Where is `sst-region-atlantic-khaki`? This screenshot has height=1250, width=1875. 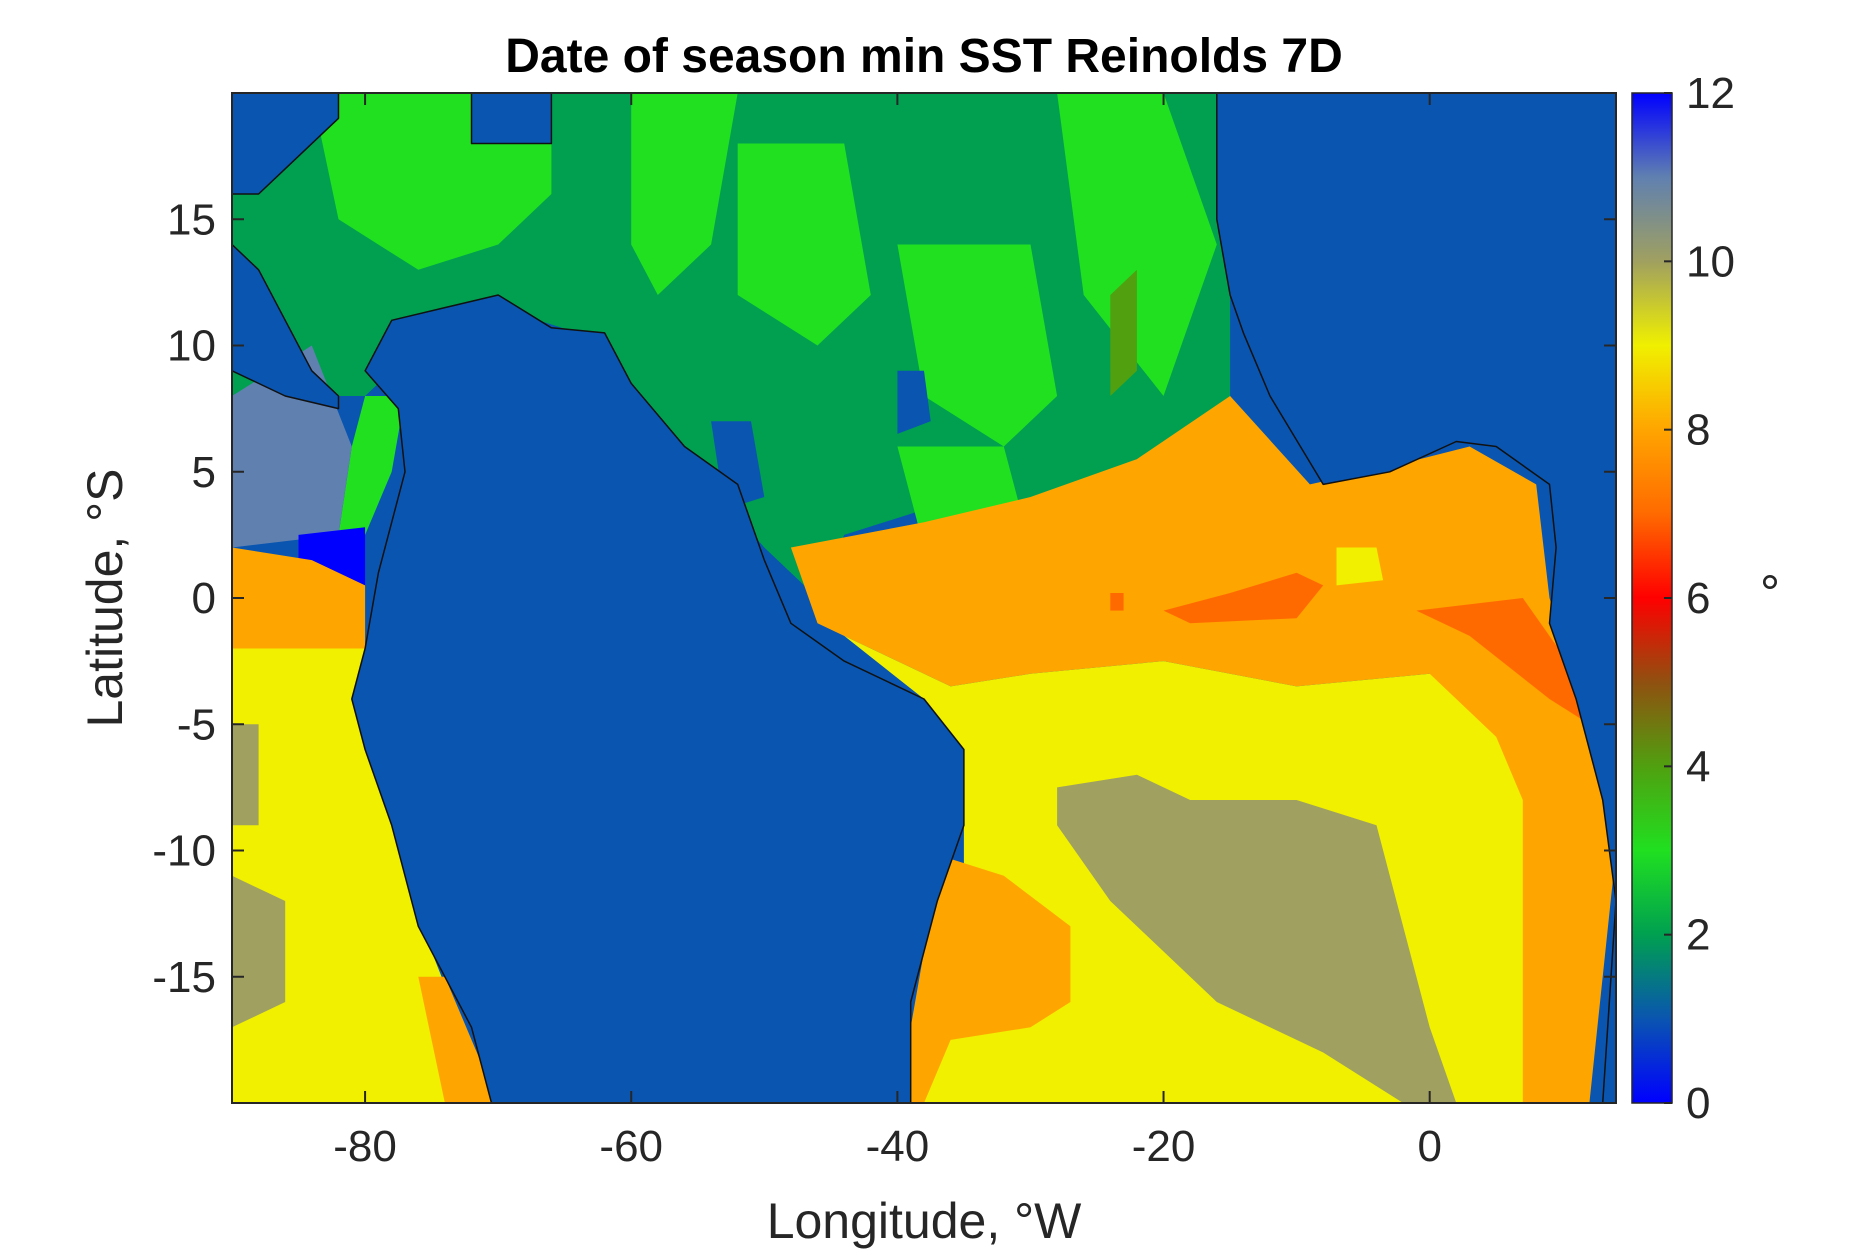 sst-region-atlantic-khaki is located at coordinates (1257, 938).